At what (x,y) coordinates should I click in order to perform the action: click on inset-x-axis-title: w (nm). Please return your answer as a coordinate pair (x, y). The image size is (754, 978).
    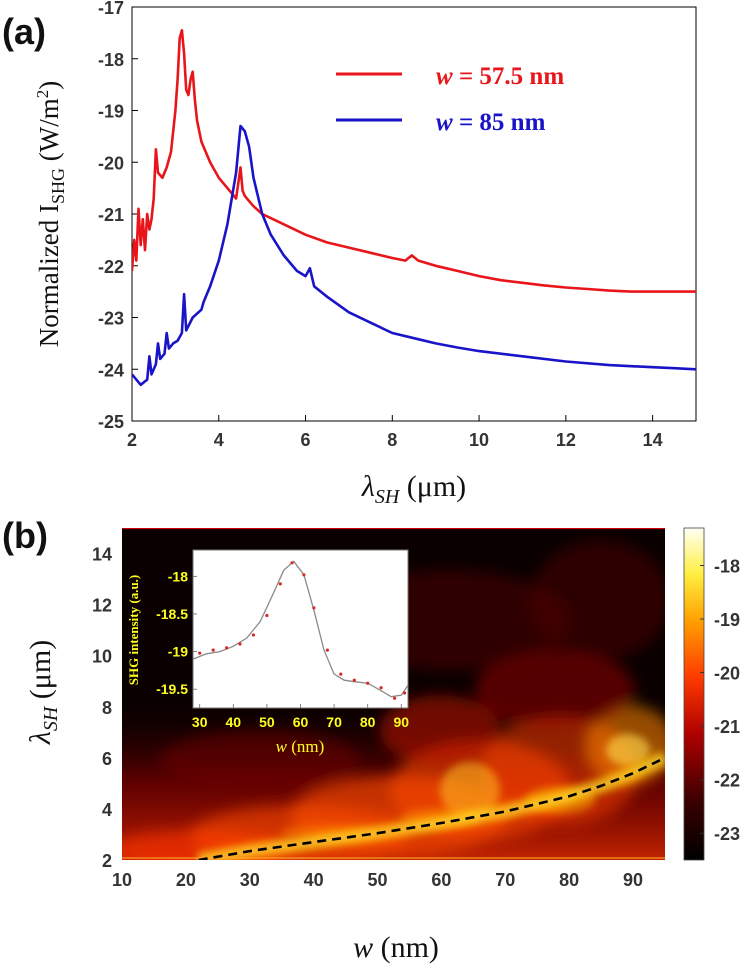
    Looking at the image, I should click on (300, 746).